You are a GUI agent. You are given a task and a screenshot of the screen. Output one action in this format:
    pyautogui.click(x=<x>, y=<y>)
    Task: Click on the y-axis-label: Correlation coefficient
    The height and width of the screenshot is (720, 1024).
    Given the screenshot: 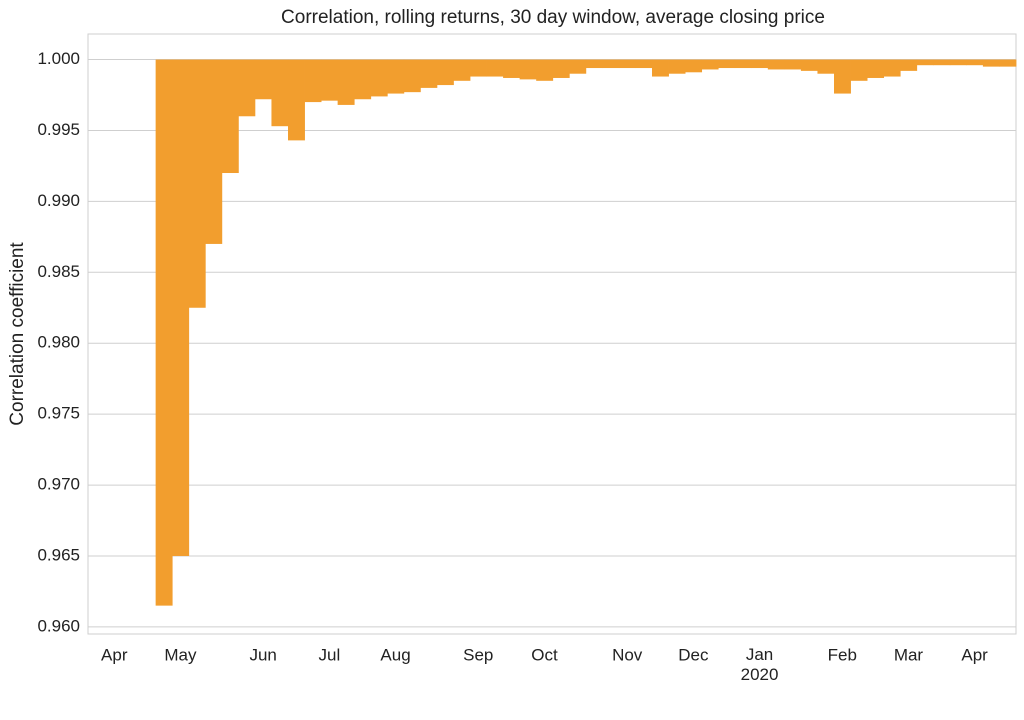 What is the action you would take?
    pyautogui.click(x=17, y=334)
    